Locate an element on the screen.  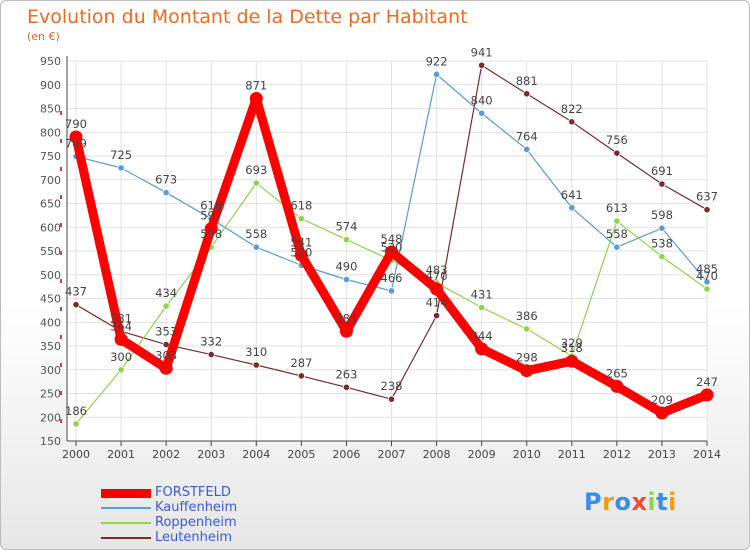
data-label-forstfeld: 344 is located at coordinates (482, 336).